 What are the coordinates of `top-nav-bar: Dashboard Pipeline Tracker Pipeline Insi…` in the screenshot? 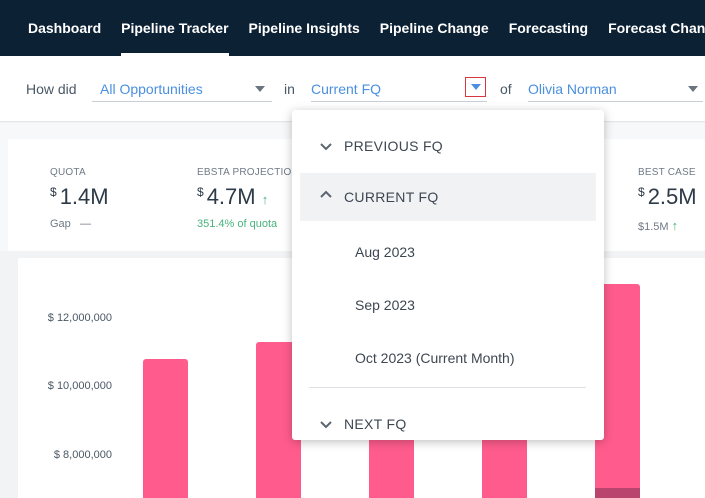 It's located at (352, 28).